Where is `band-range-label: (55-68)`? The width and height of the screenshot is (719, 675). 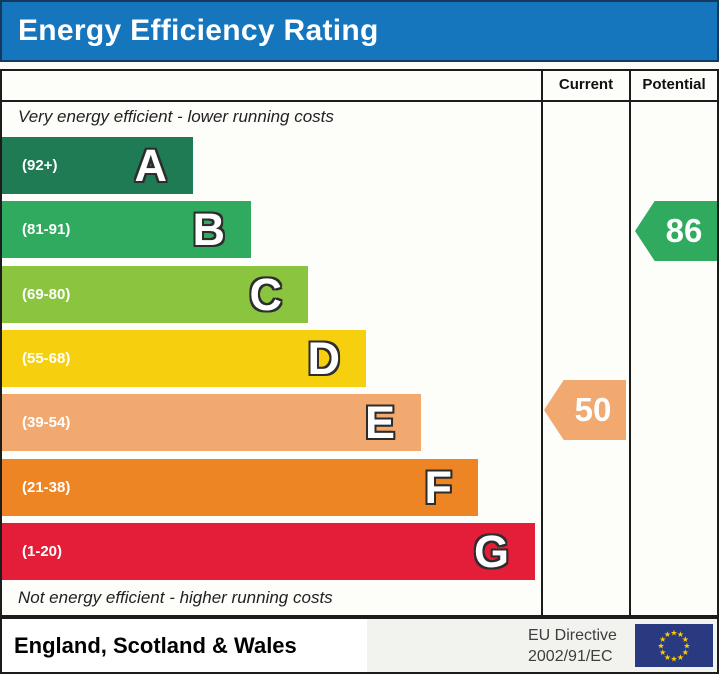 band-range-label: (55-68) is located at coordinates (46, 358).